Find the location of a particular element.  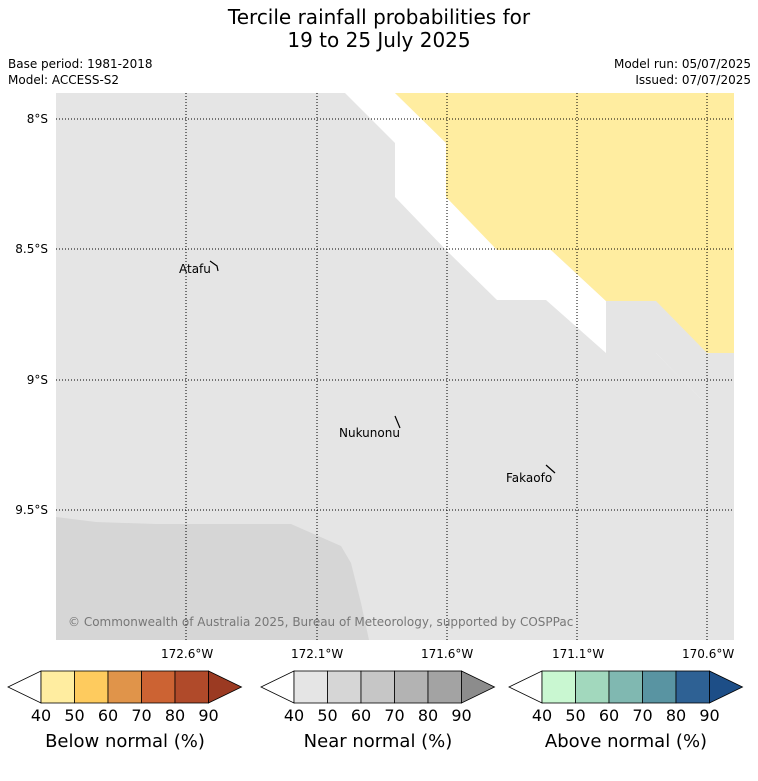

colorbar-below-tick-80: 80 is located at coordinates (175, 715).